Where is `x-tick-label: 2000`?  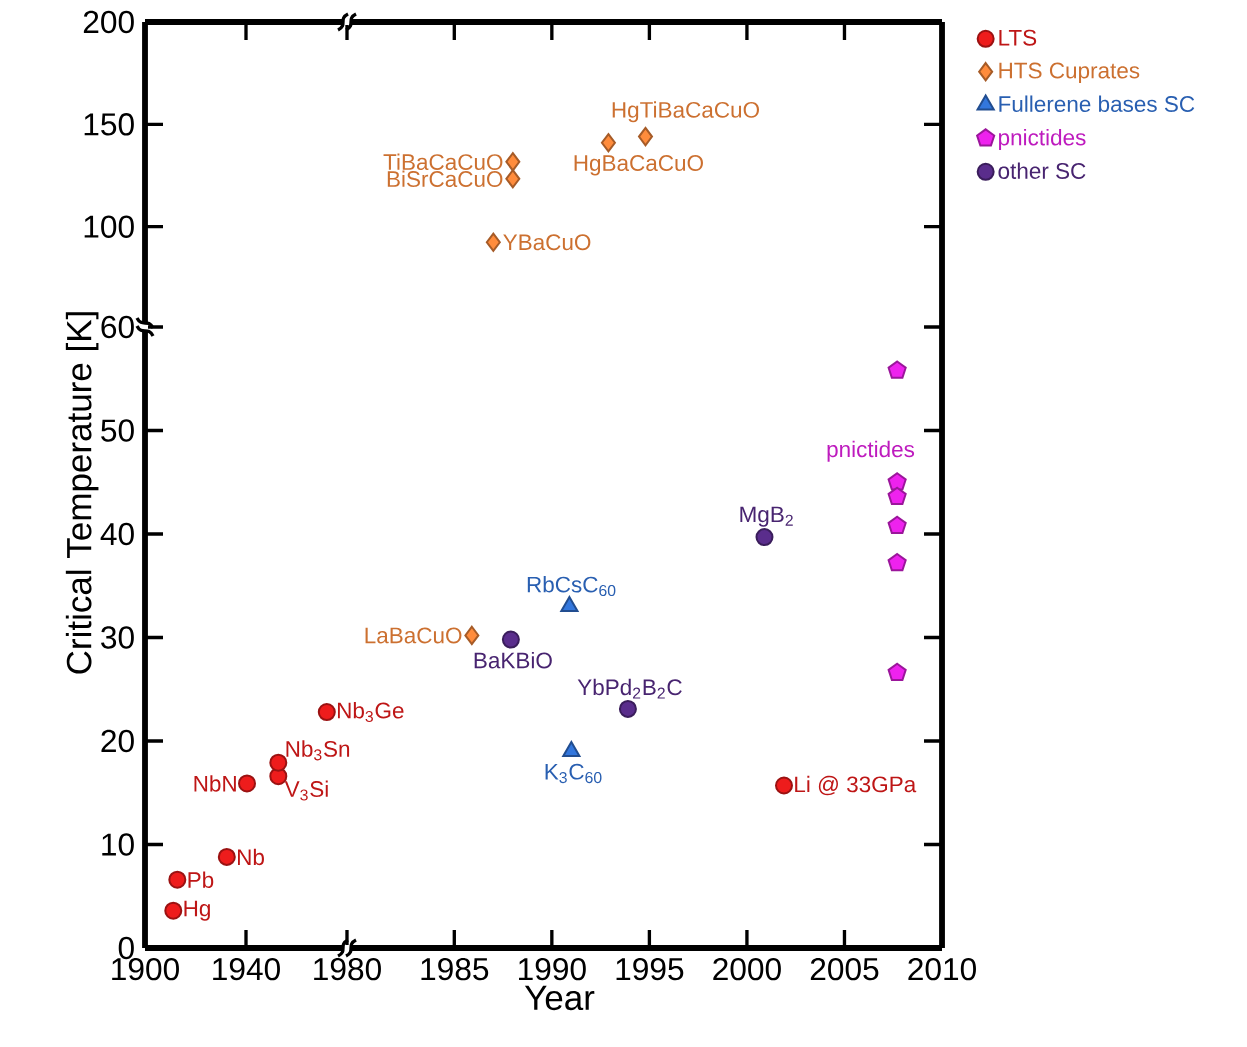
x-tick-label: 2000 is located at coordinates (747, 969).